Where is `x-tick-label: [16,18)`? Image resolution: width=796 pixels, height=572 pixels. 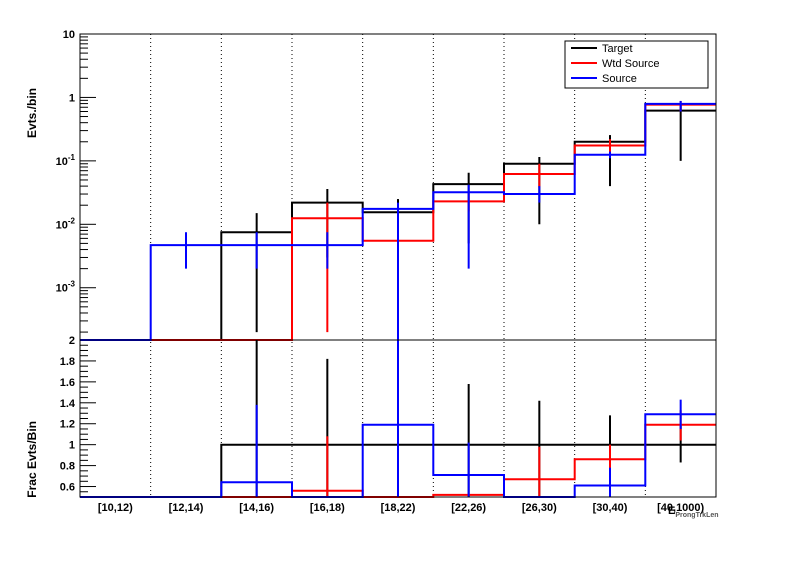 x-tick-label: [16,18) is located at coordinates (327, 508).